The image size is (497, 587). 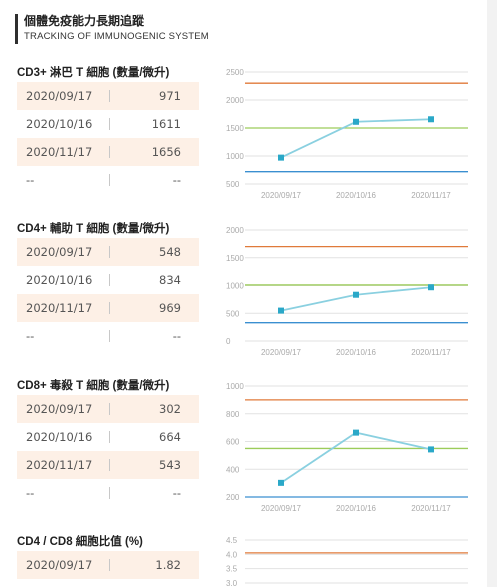 I want to click on scrollbar-track, so click(x=492, y=293).